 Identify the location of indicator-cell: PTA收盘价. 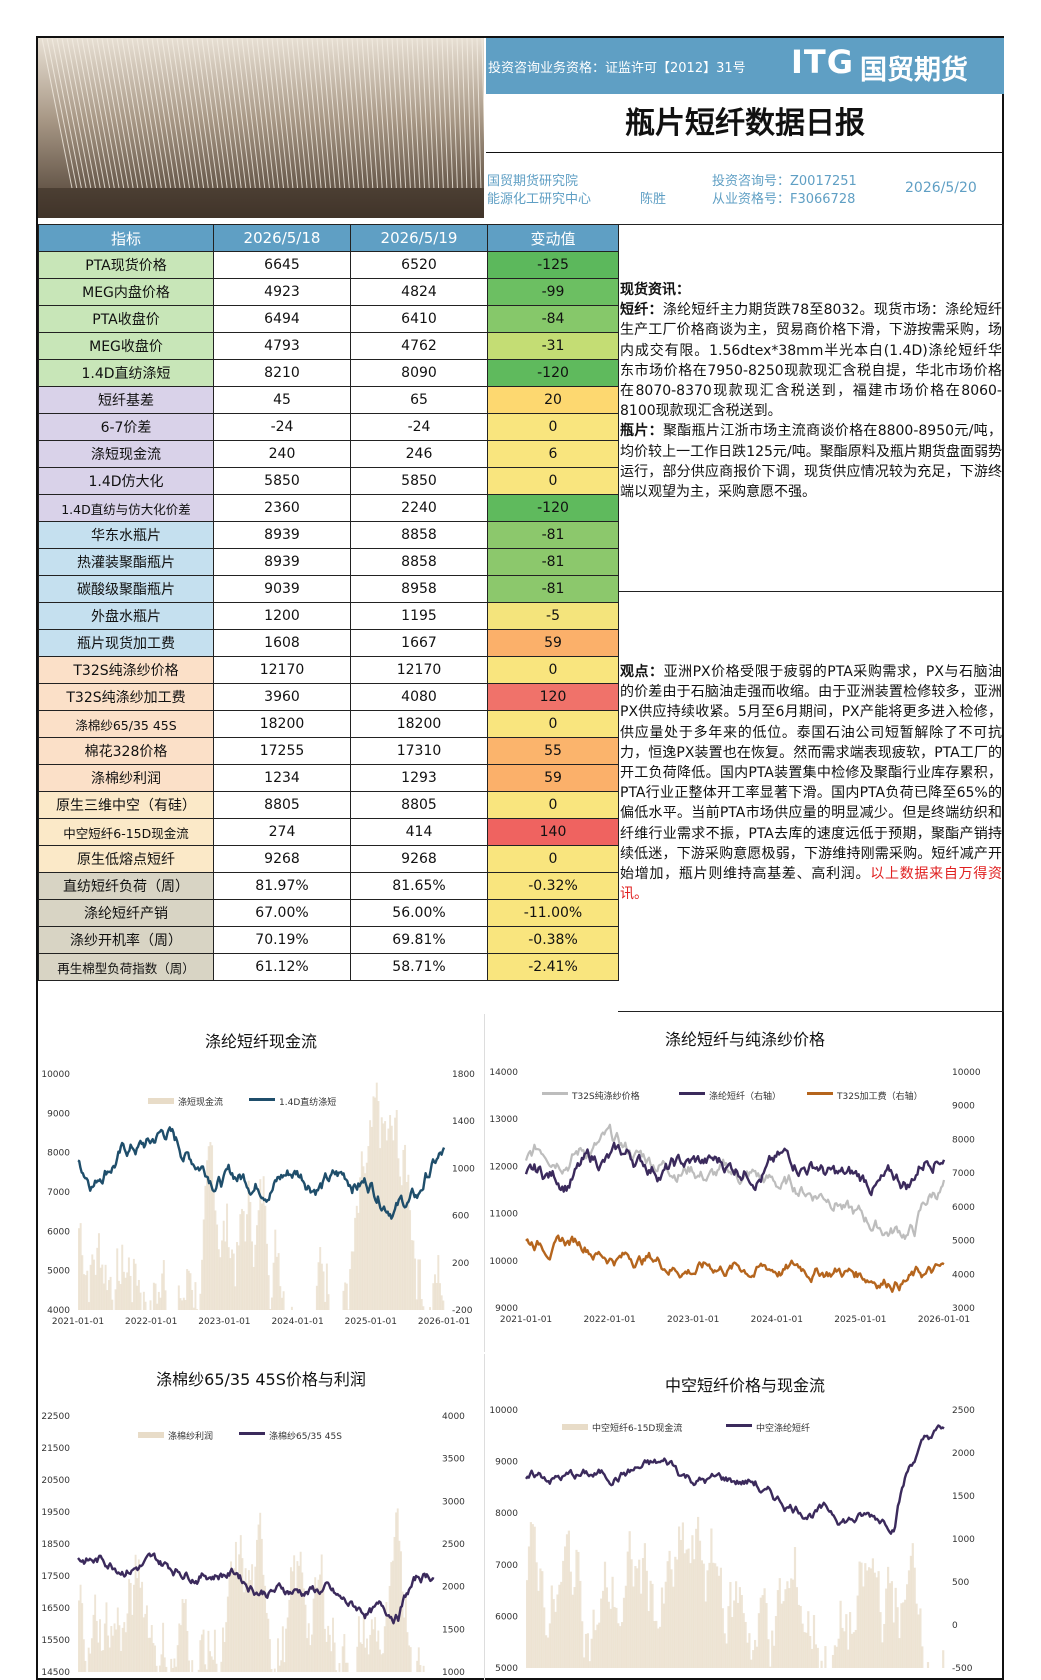
(126, 319).